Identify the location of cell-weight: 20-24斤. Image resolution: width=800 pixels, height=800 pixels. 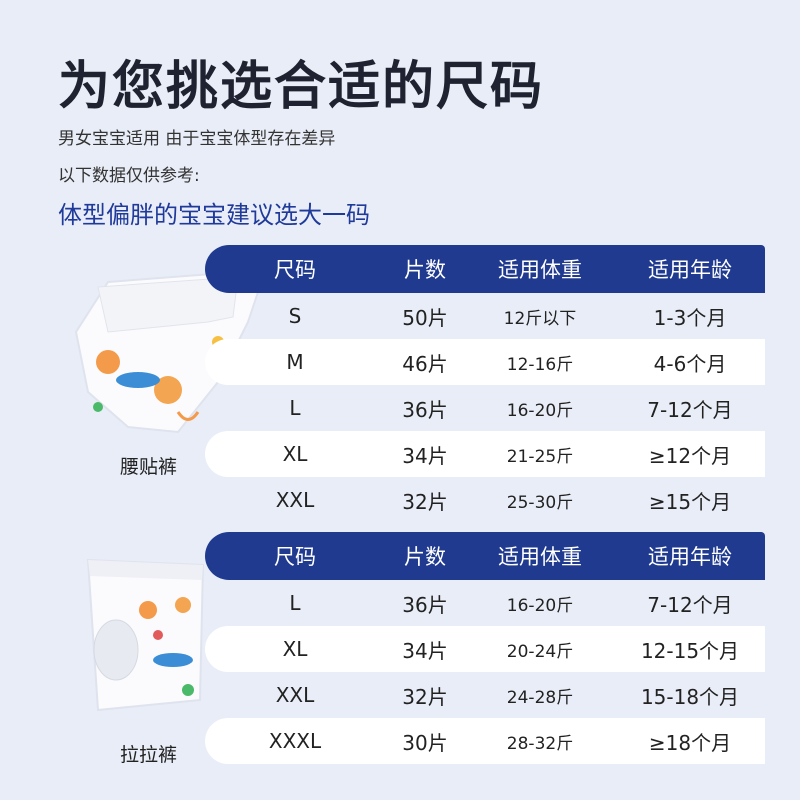
(540, 651).